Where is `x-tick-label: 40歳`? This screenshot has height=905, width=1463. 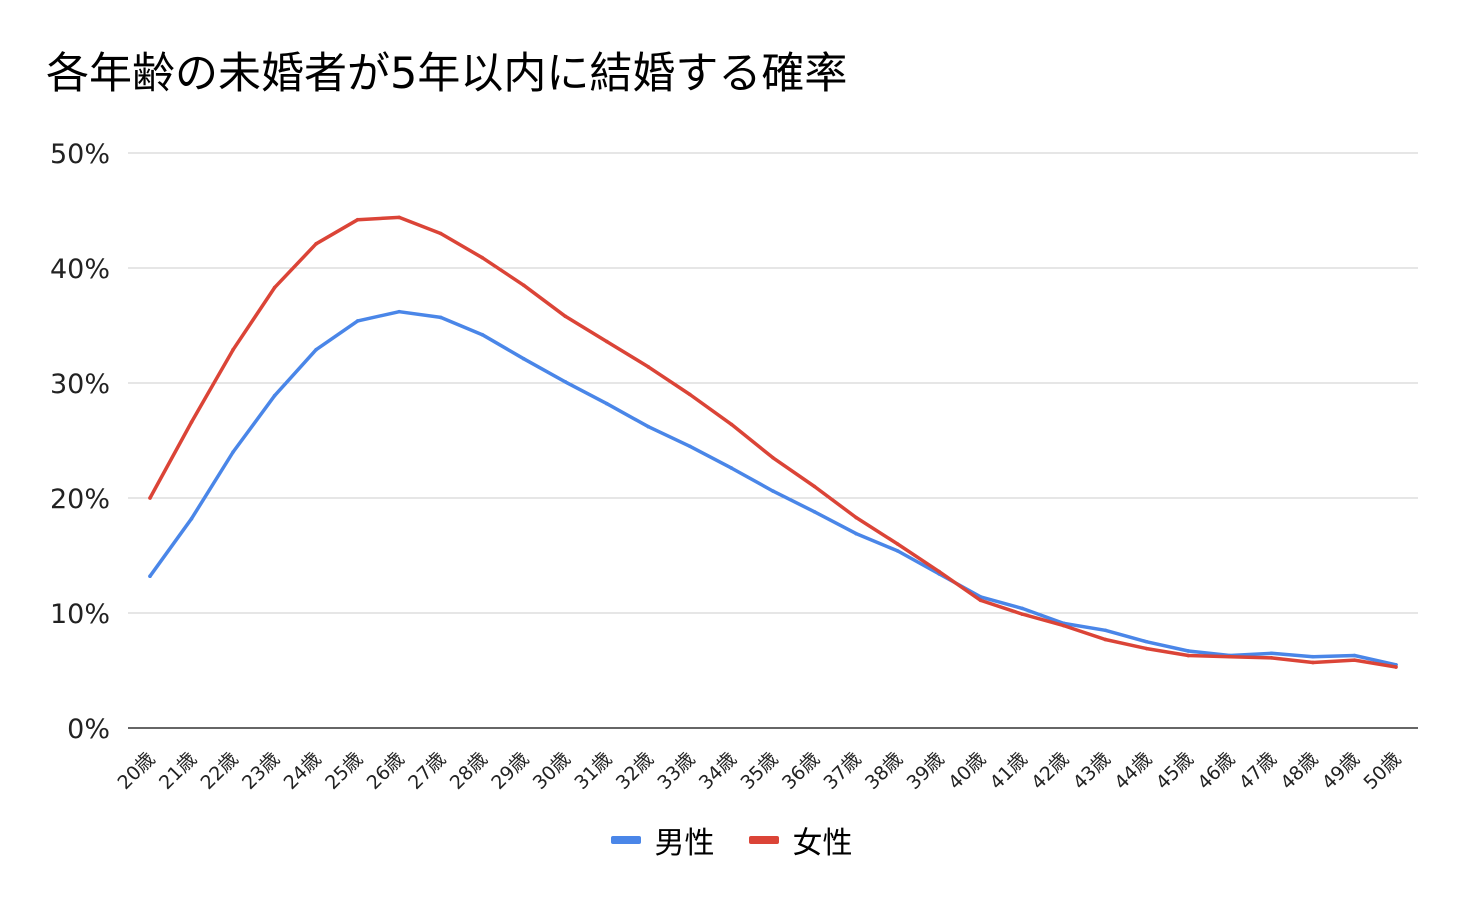 x-tick-label: 40歳 is located at coordinates (967, 771).